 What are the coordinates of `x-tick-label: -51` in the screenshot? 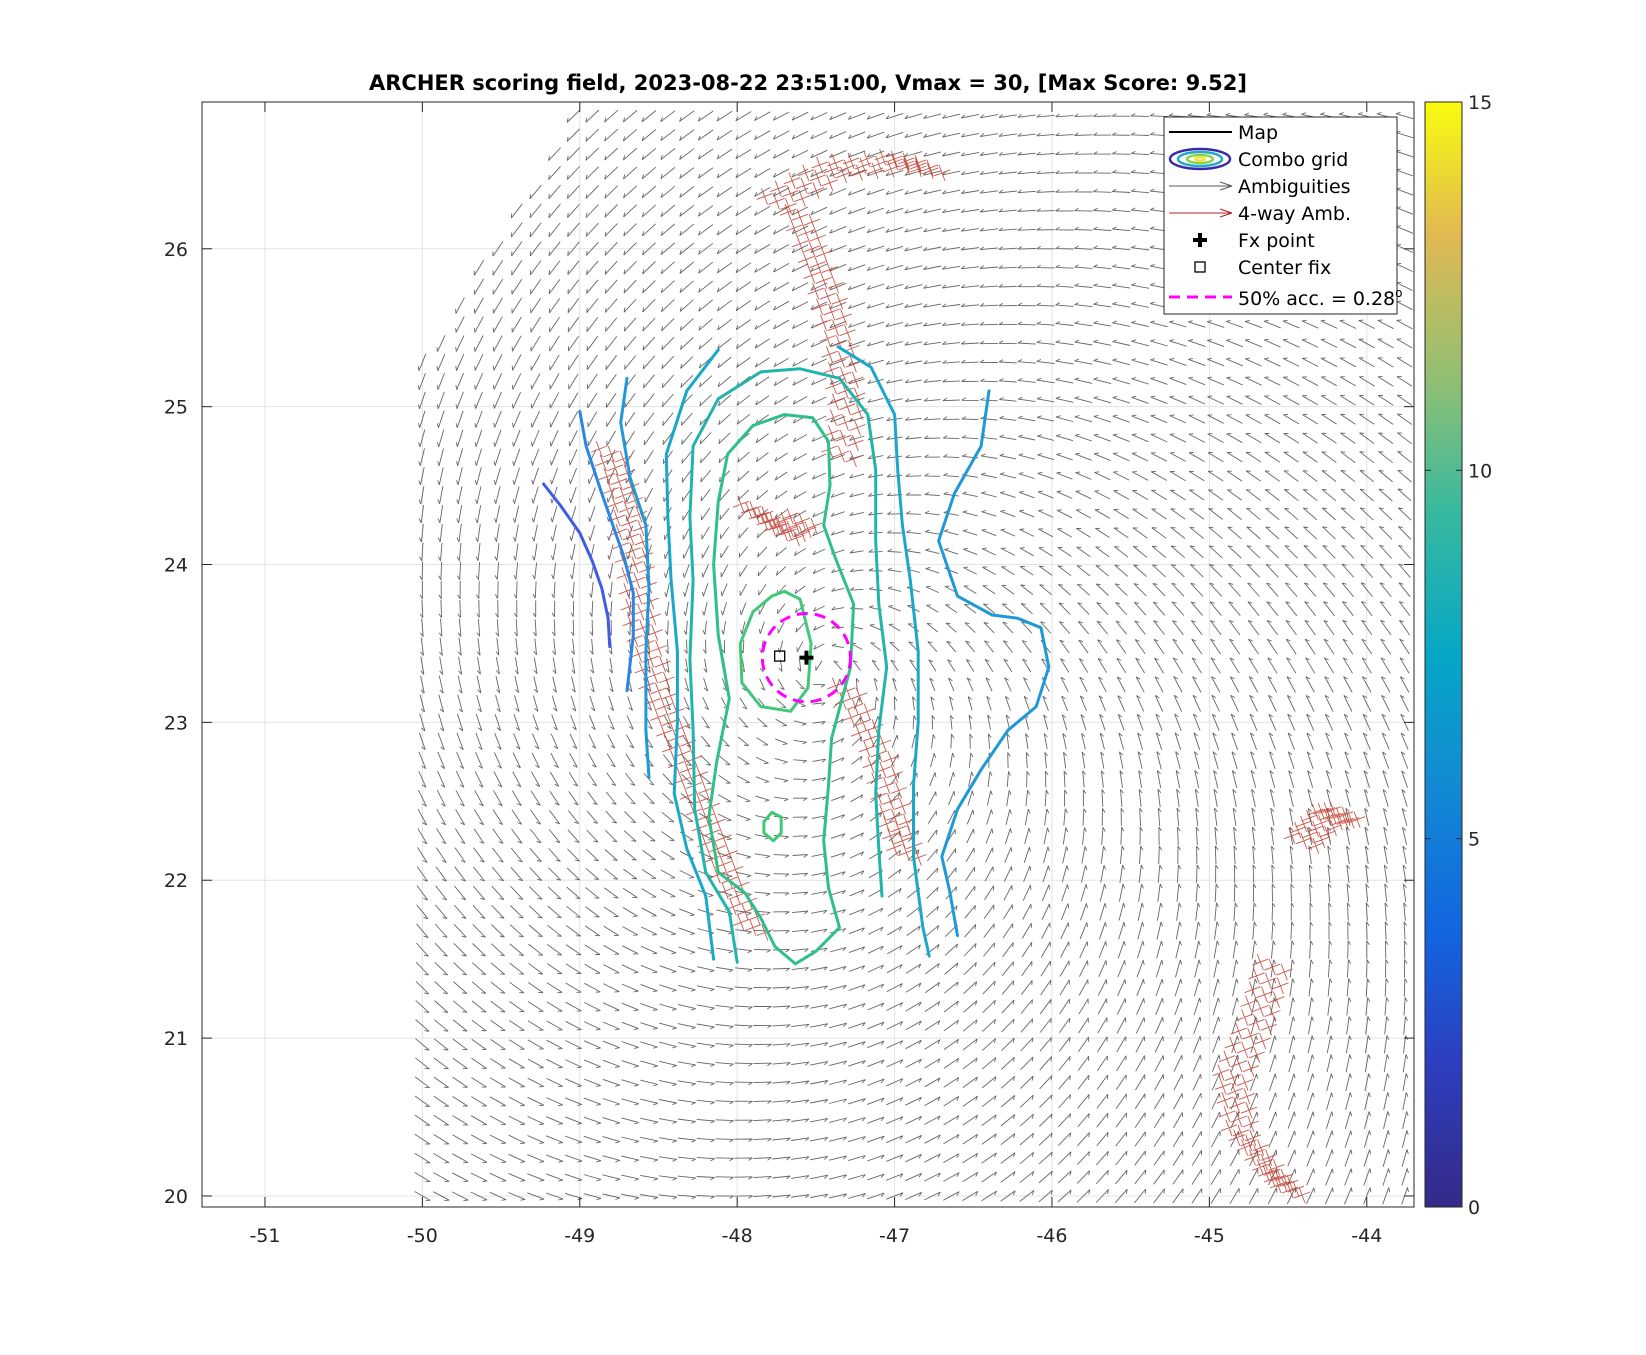 It's located at (264, 1236).